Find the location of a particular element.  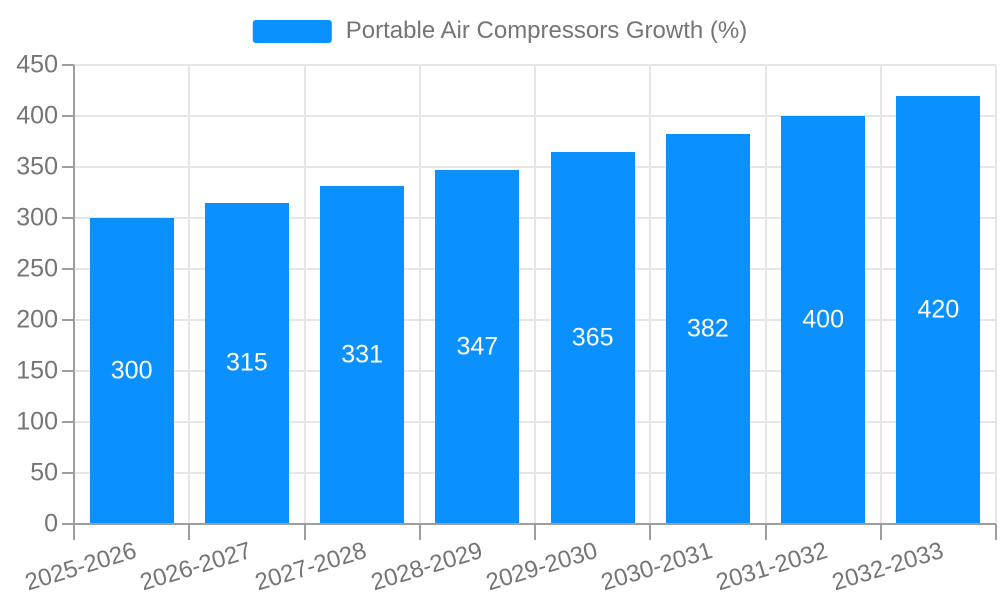

bar: 315 is located at coordinates (246, 363).